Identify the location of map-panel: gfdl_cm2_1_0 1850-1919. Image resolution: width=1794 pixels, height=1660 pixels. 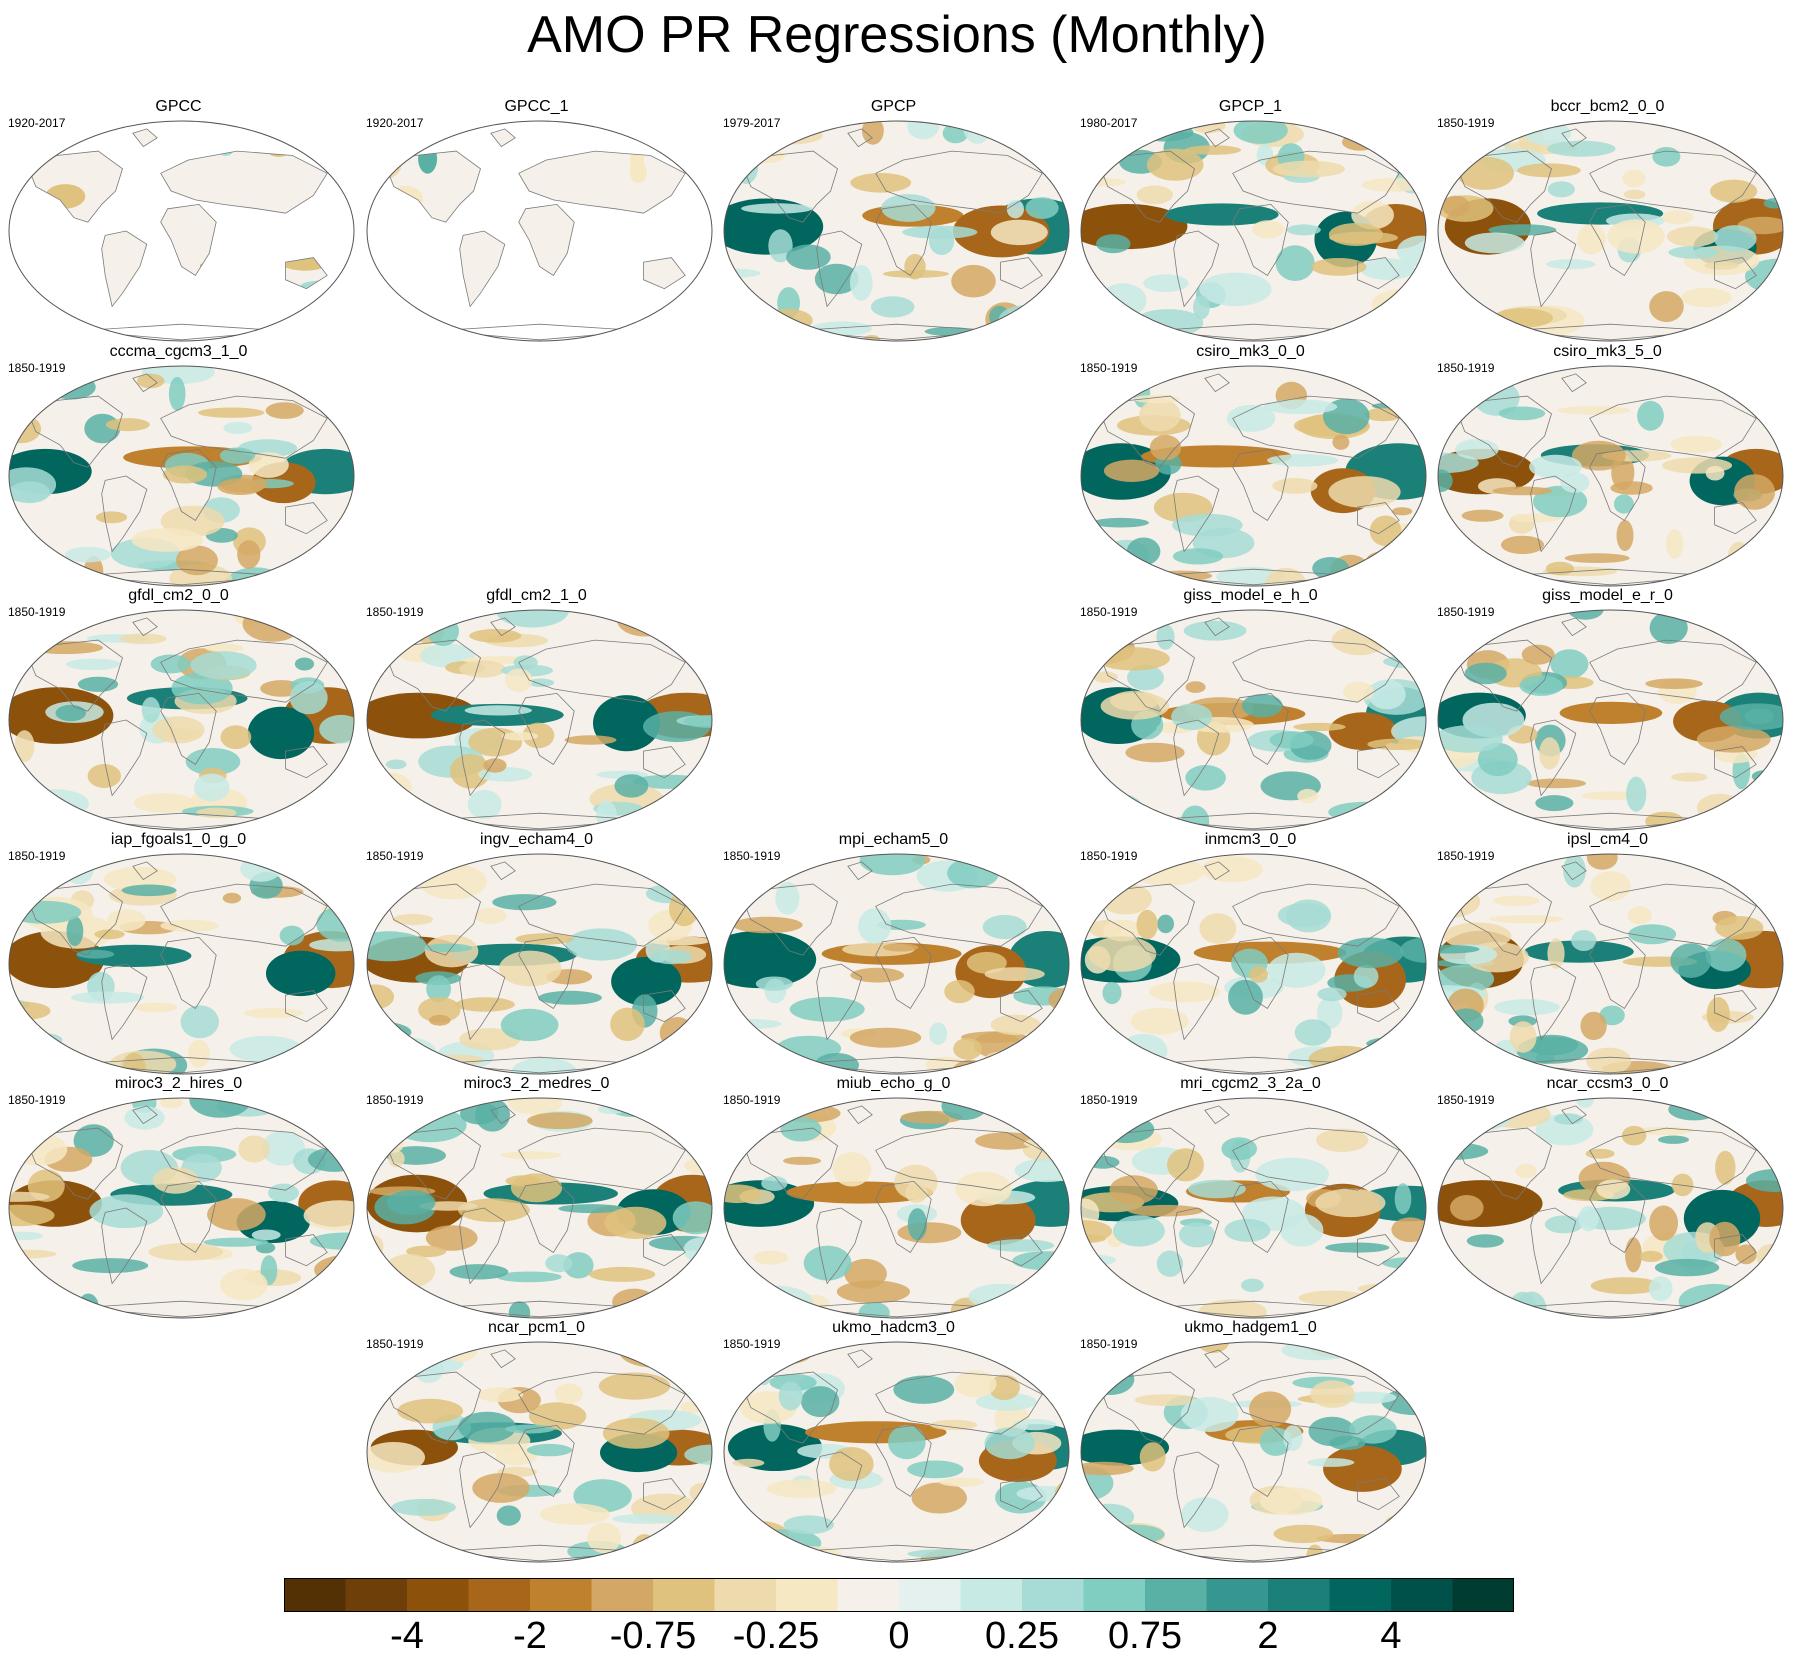
(536, 709).